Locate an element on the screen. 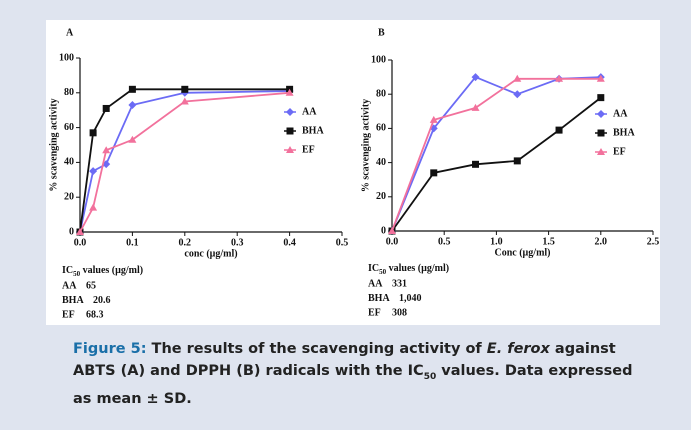  ic50-value: 1,040 is located at coordinates (410, 298).